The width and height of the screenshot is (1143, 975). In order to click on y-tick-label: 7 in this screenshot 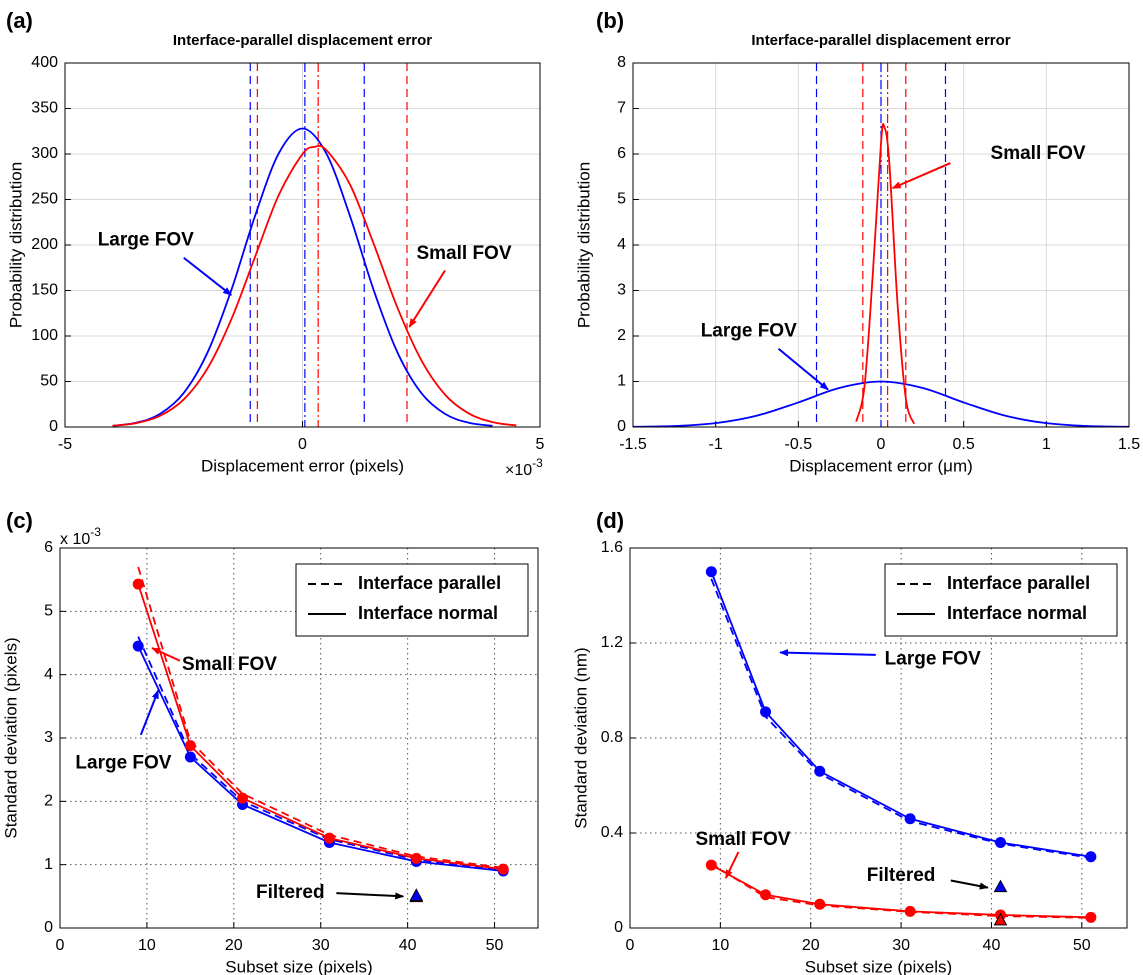, I will do `click(621, 108)`.